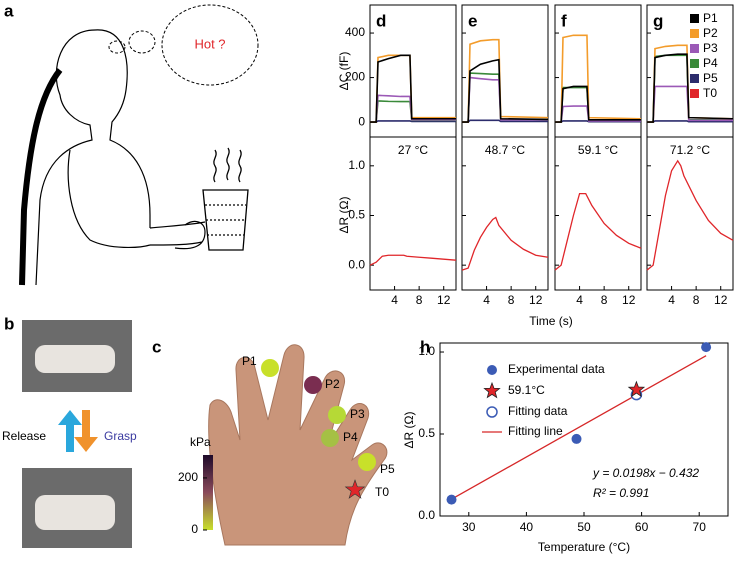 Image resolution: width=737 pixels, height=562 pixels. Describe the element at coordinates (413, 150) in the screenshot. I see `temperature-label: 27 °C` at that location.